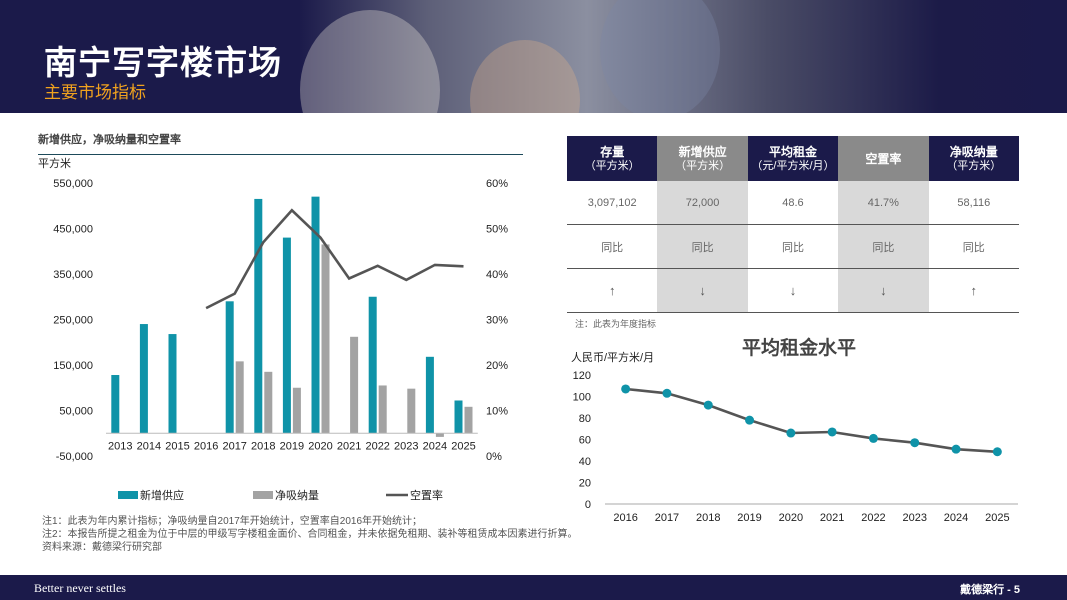 Image resolution: width=1067 pixels, height=600 pixels. What do you see at coordinates (588, 505) in the screenshot?
I see `rent-y-tick-label: 0` at bounding box center [588, 505].